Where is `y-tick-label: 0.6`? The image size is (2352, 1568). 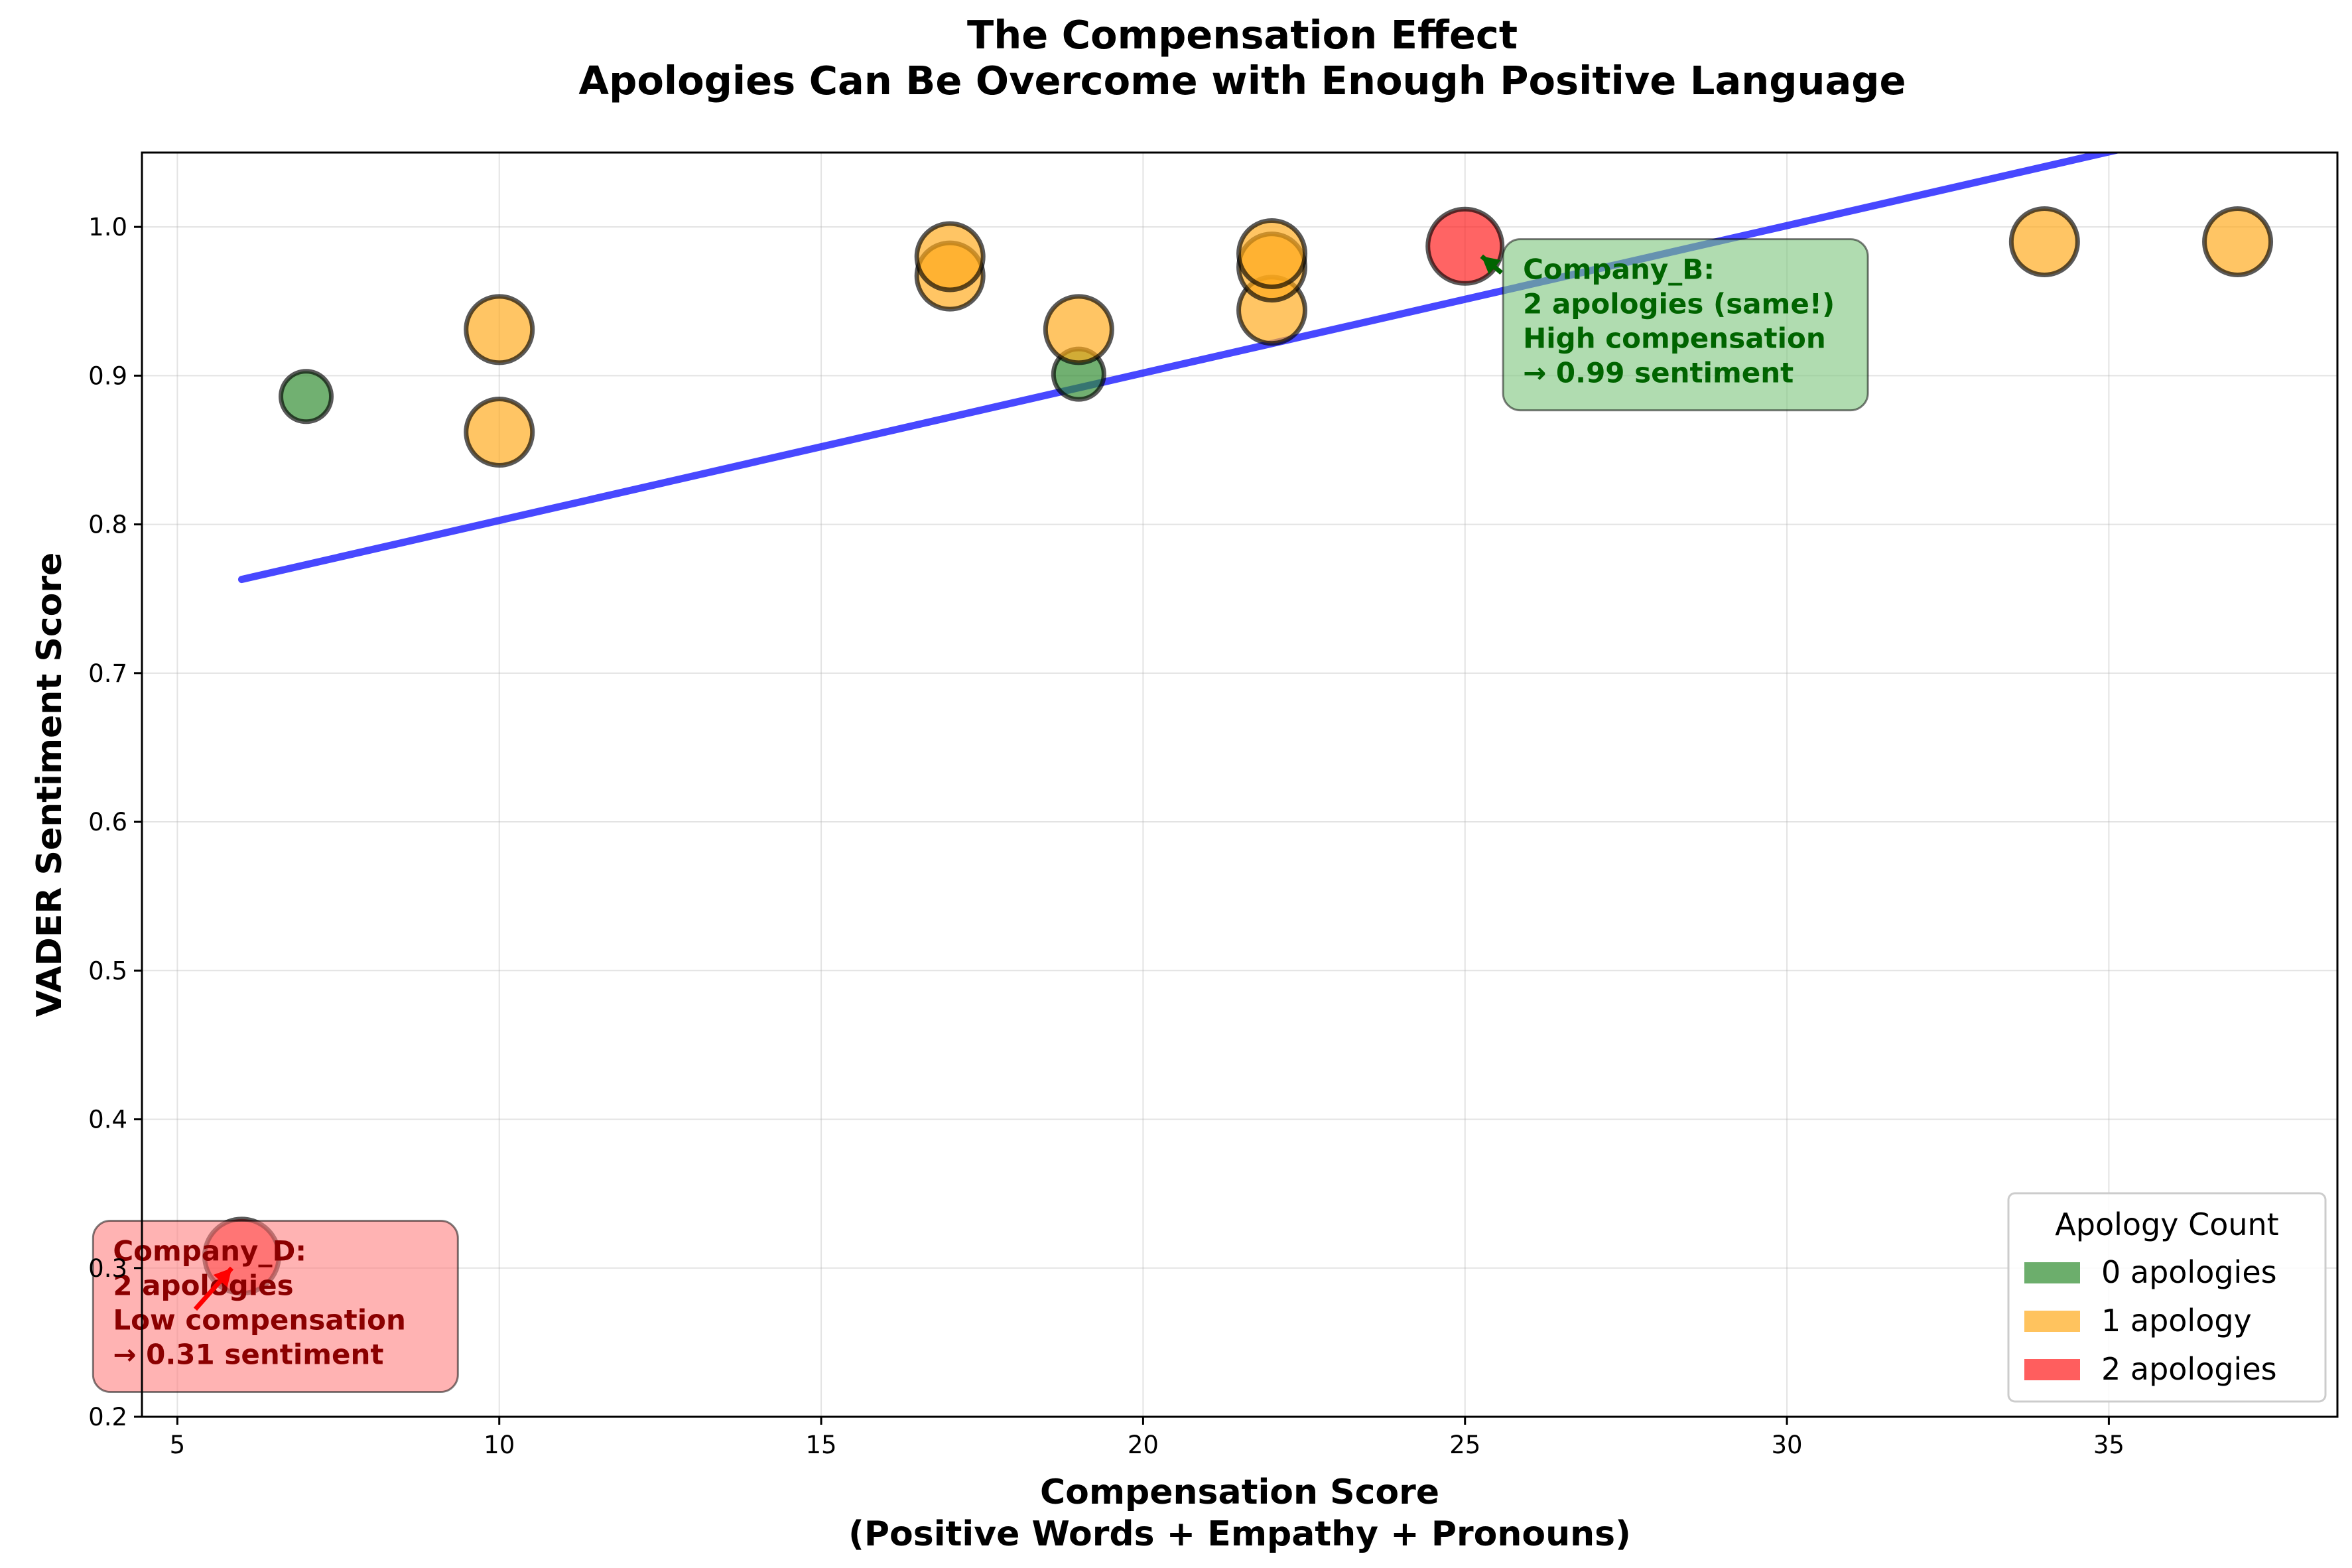
y-tick-label: 0.6 is located at coordinates (107, 822).